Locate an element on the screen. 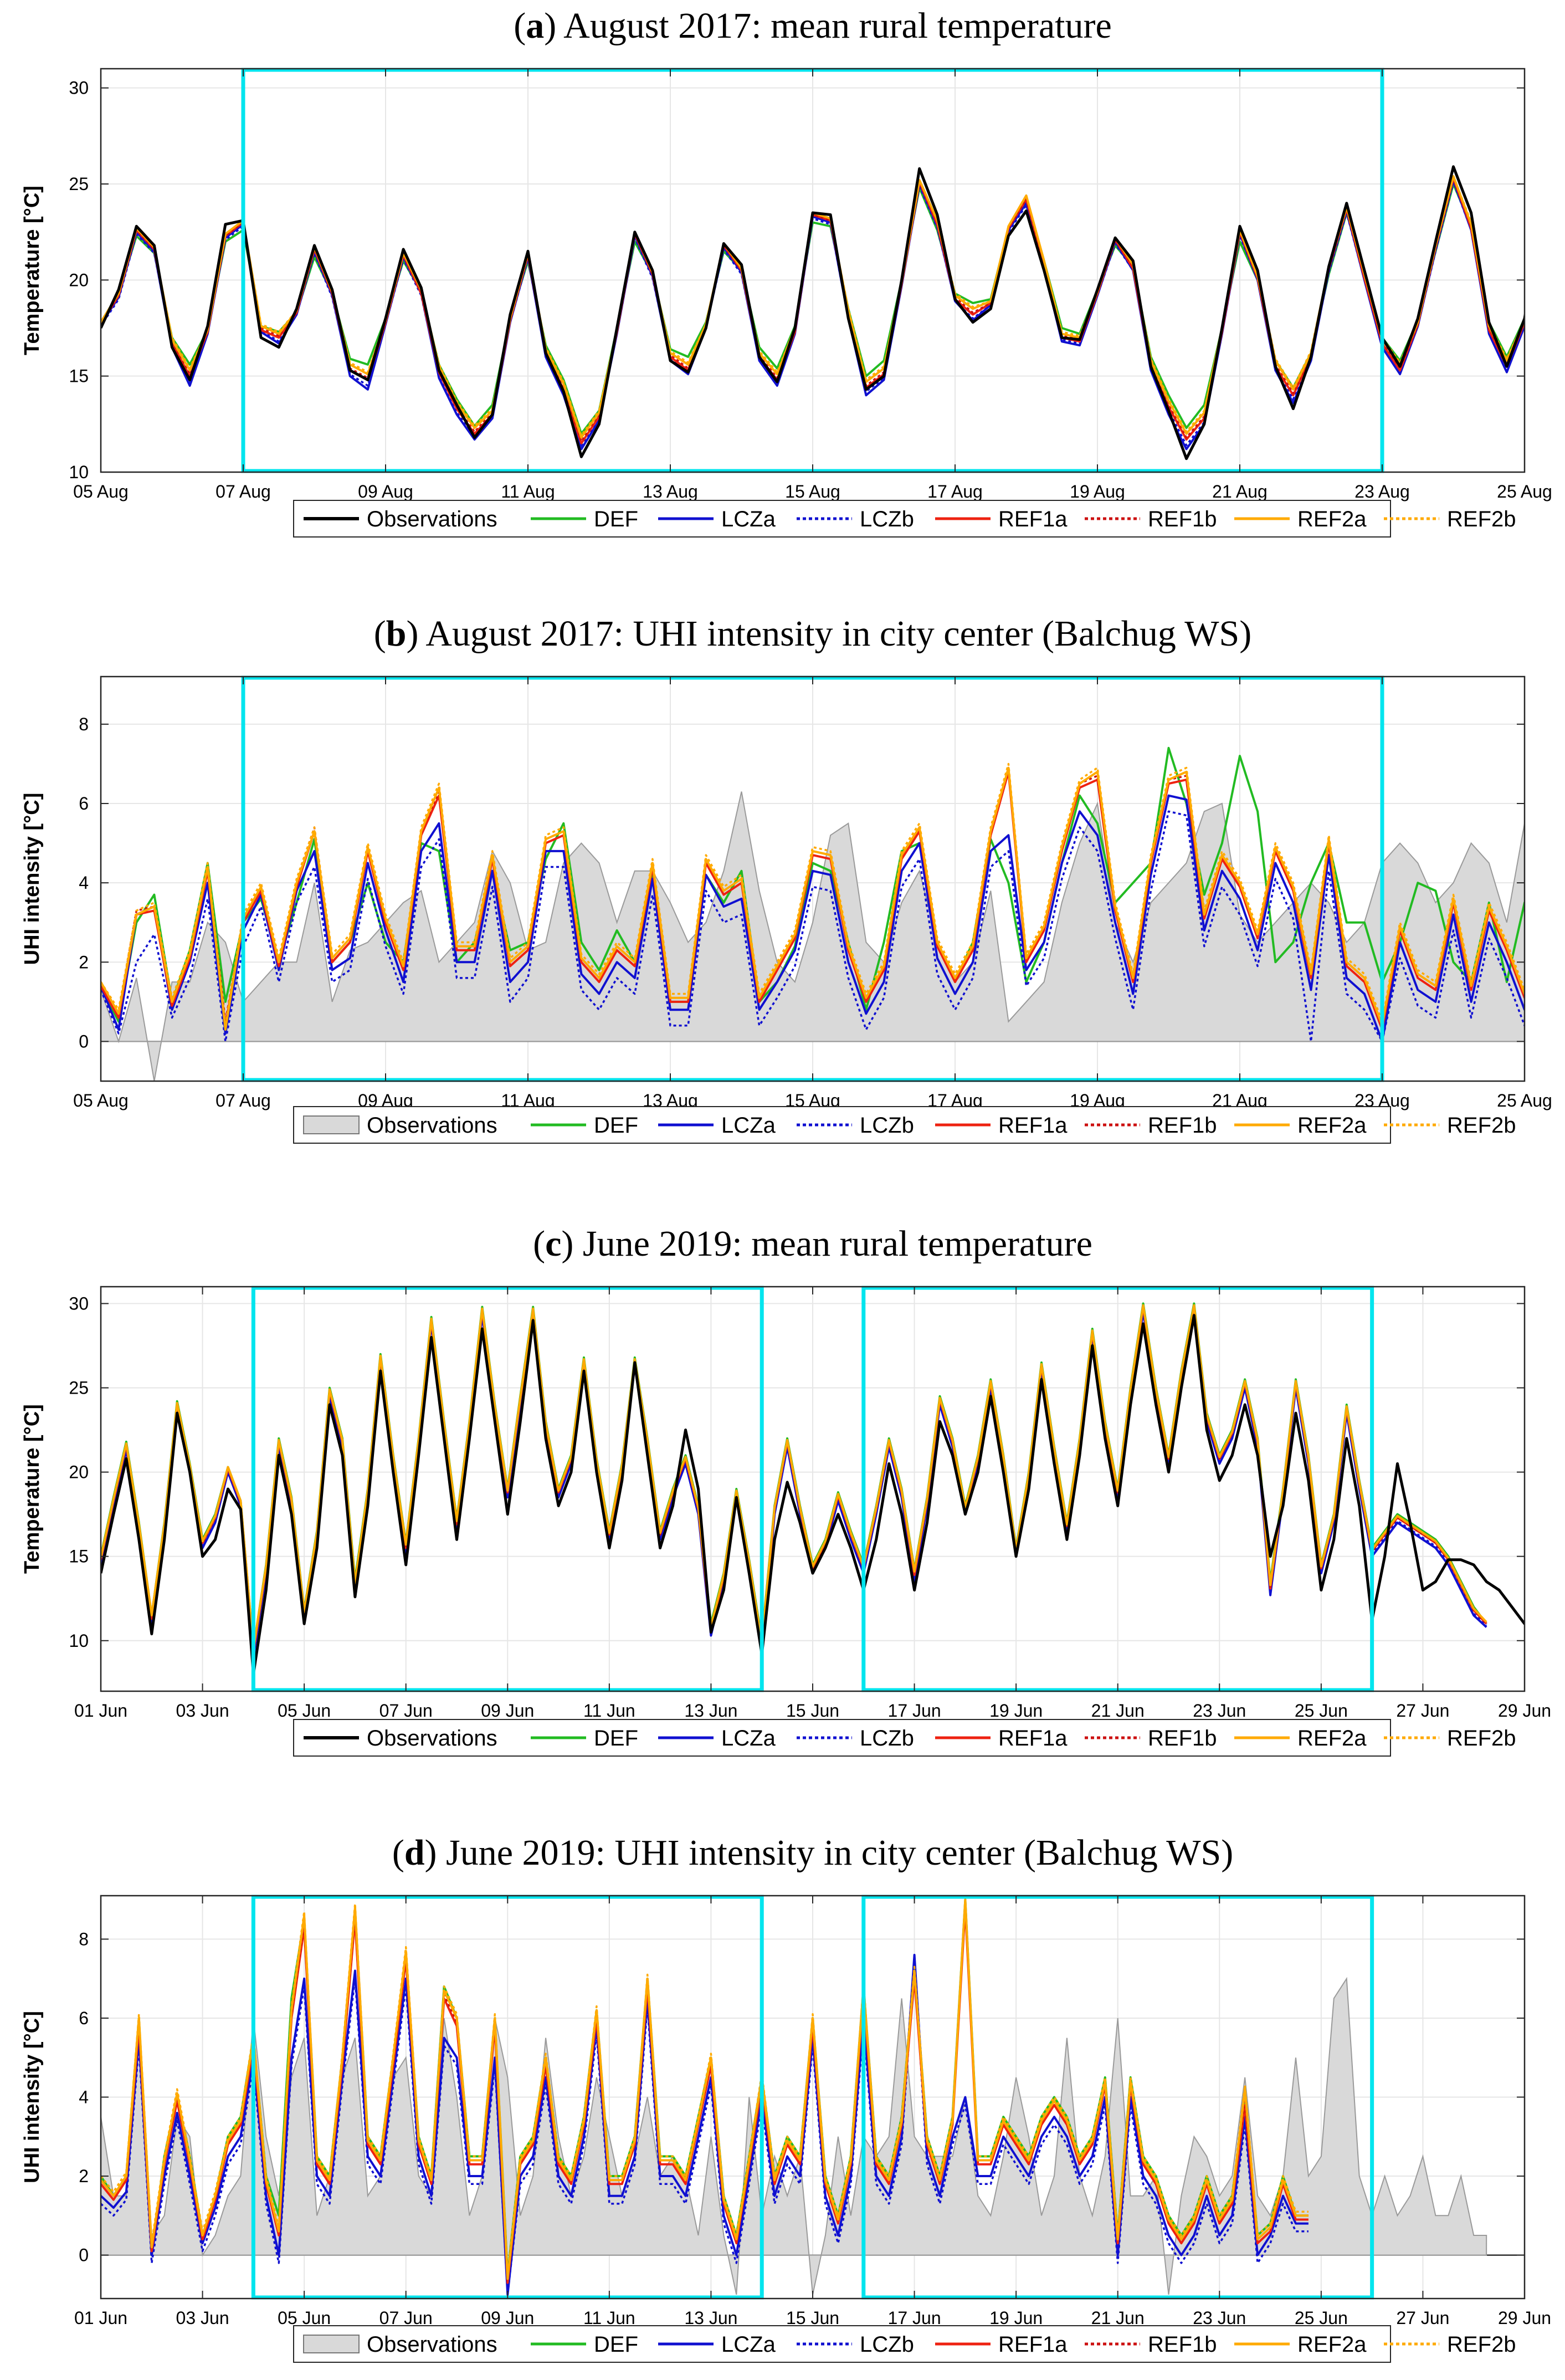  x-tick-label: 09 Aug is located at coordinates (385, 491).